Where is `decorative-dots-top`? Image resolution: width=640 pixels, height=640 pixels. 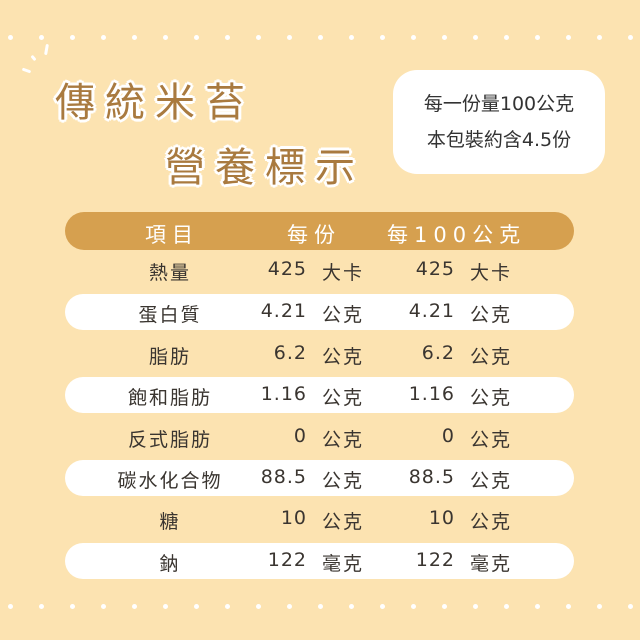
decorative-dots-top is located at coordinates (320, 38).